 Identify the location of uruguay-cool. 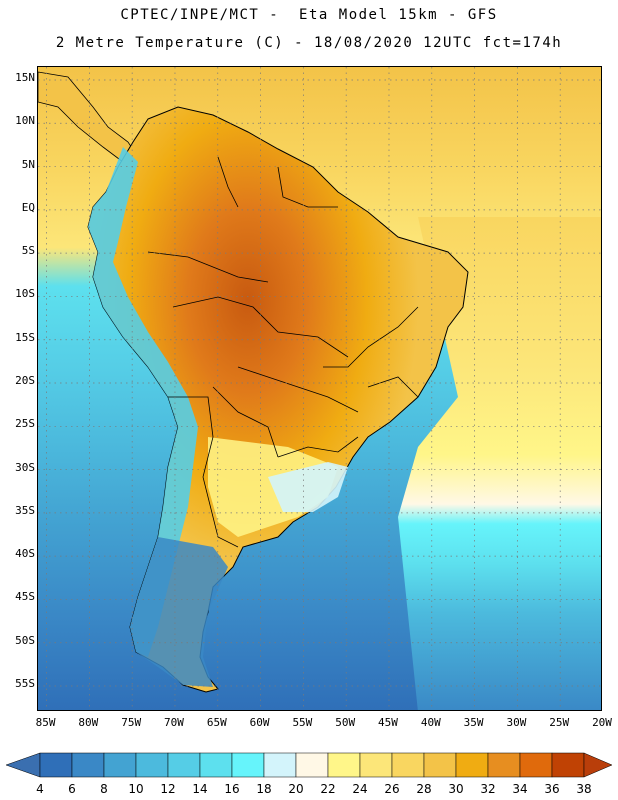
(308, 487).